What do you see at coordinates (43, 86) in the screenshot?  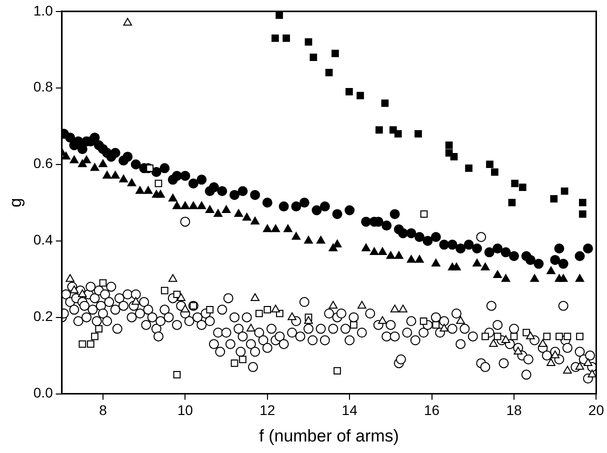 I see `y-tick-label: 0.8` at bounding box center [43, 86].